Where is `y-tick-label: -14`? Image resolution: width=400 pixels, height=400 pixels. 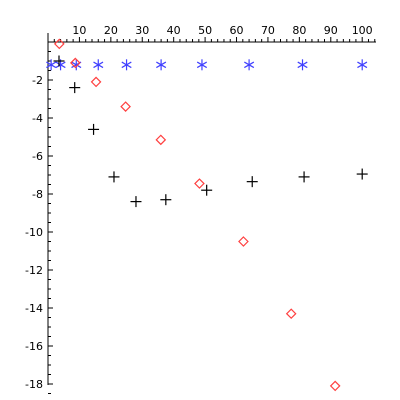
y-tick-label: -14 is located at coordinates (34, 308).